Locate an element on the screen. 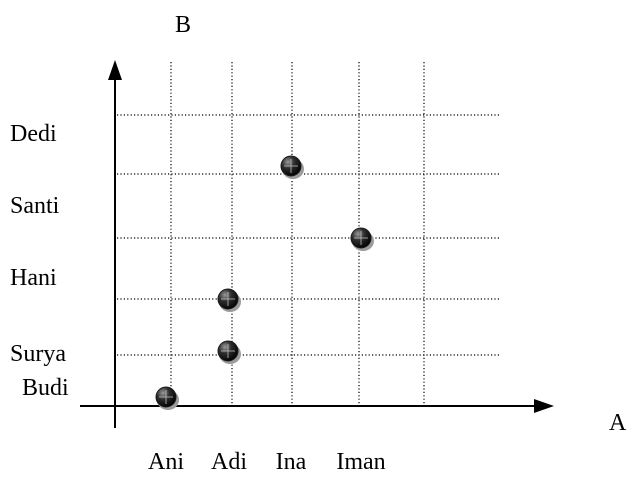  y-axis-title: B is located at coordinates (183, 25).